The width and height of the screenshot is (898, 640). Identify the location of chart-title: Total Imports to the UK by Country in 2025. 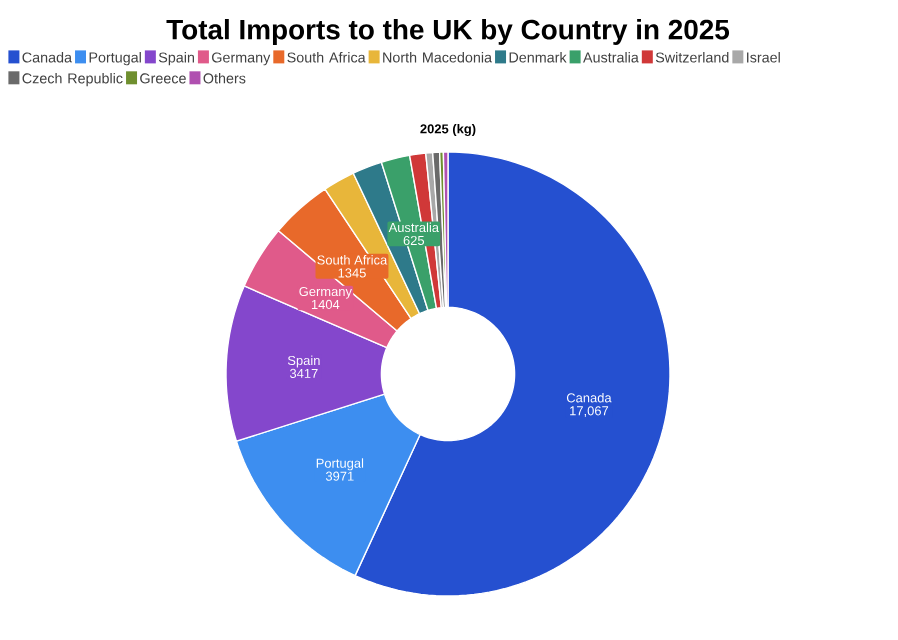
(448, 31).